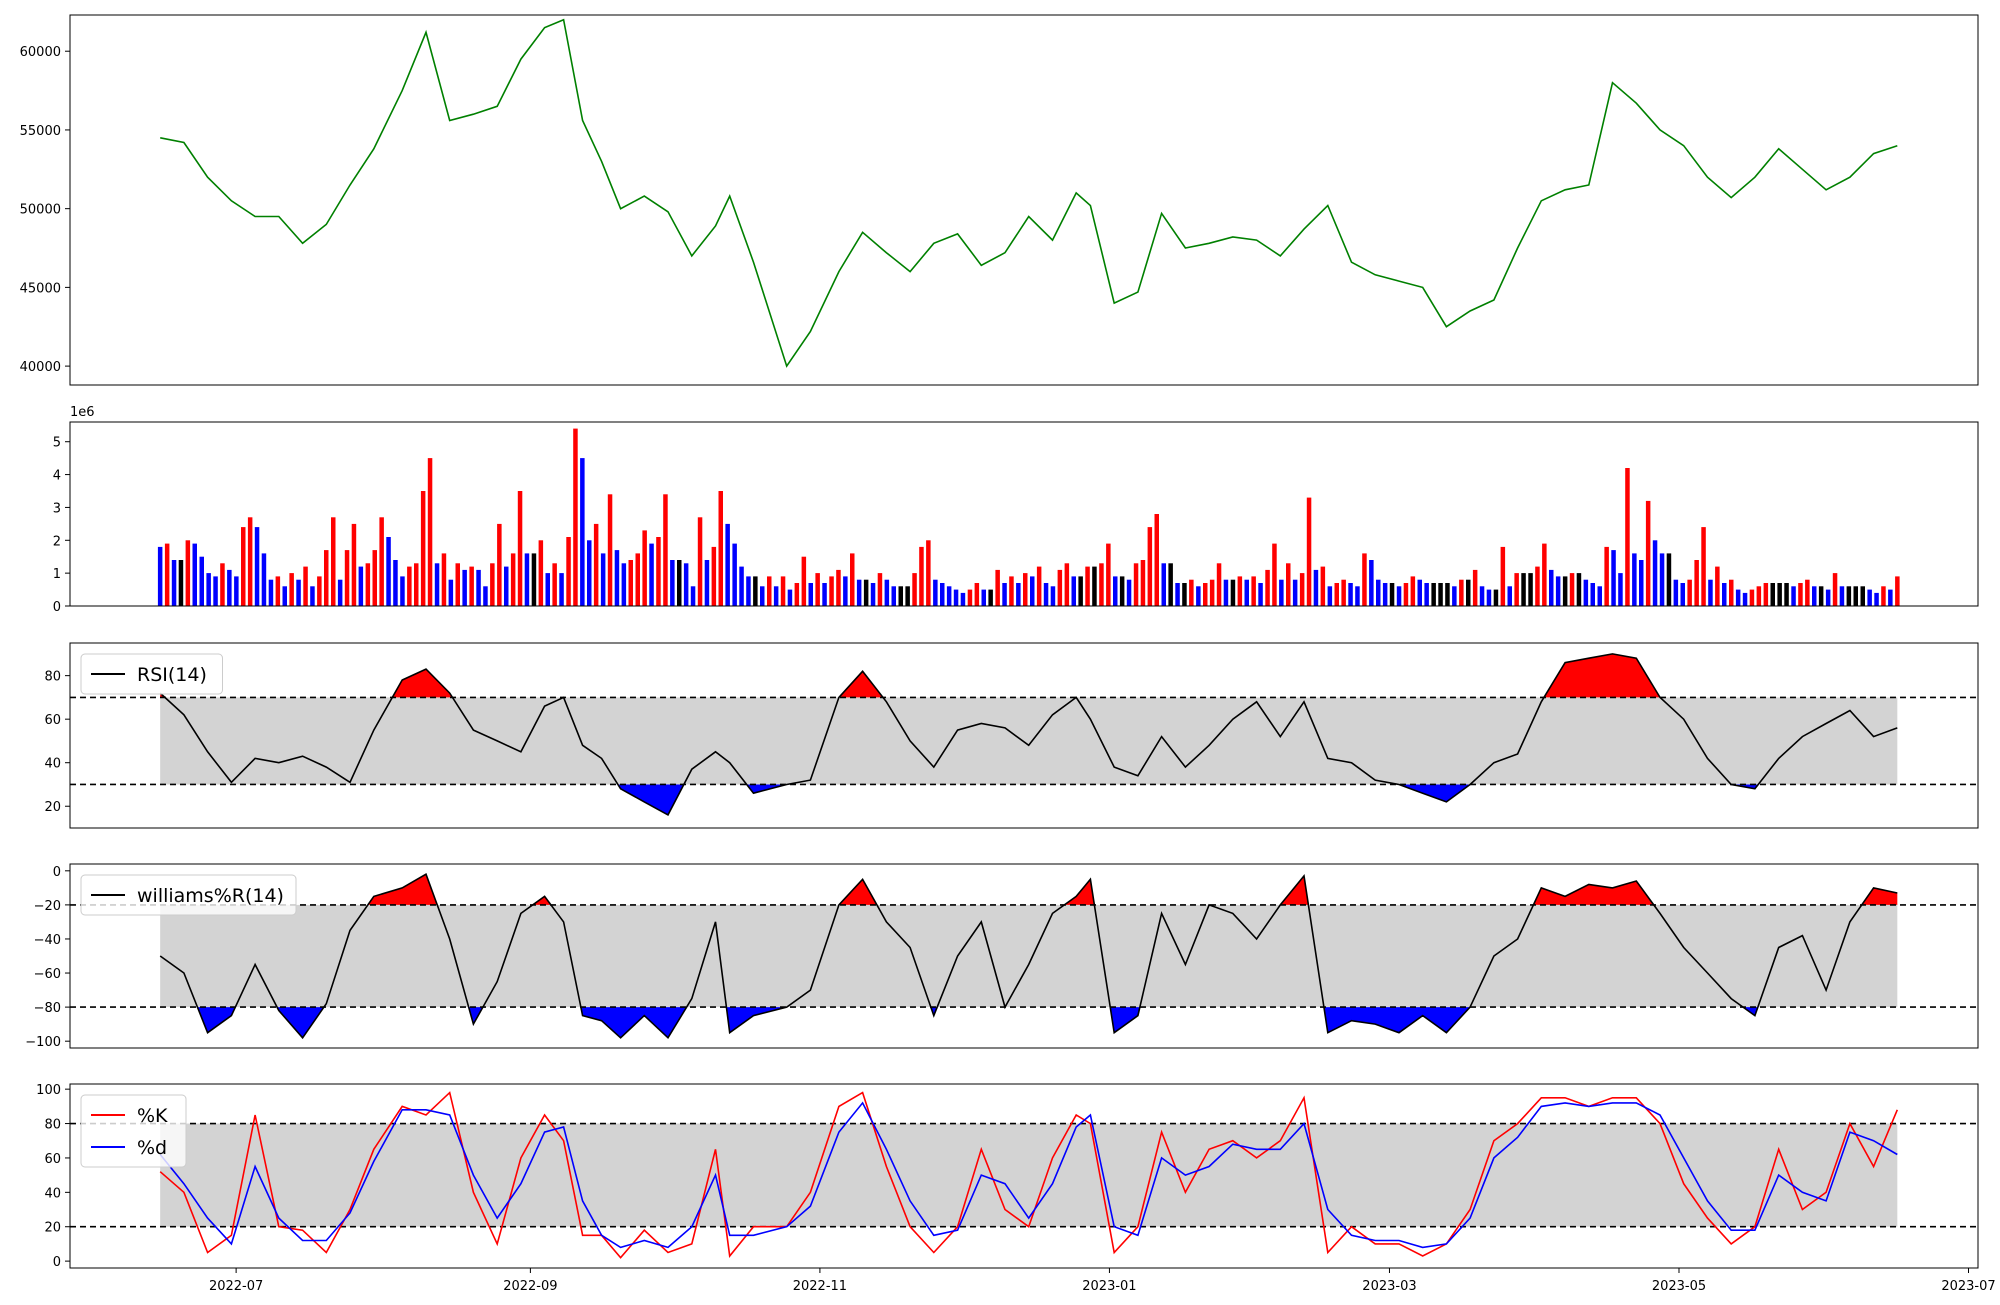 This screenshot has height=1305, width=2000. What do you see at coordinates (52, 764) in the screenshot?
I see `rsi-ytick-label: 40` at bounding box center [52, 764].